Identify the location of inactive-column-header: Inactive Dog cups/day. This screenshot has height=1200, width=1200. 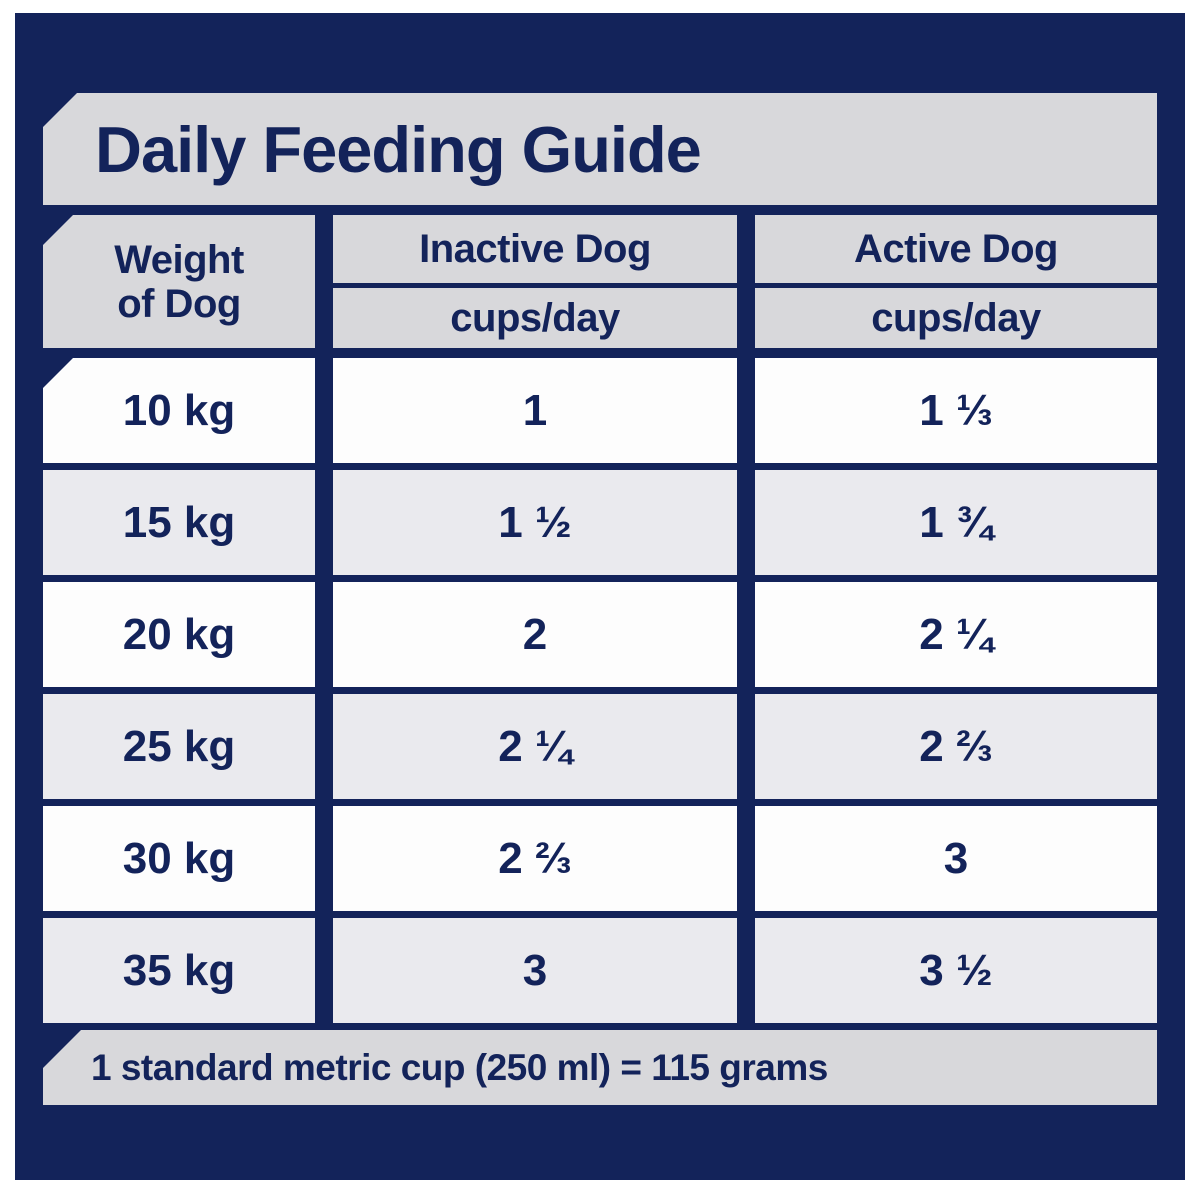
(535, 281).